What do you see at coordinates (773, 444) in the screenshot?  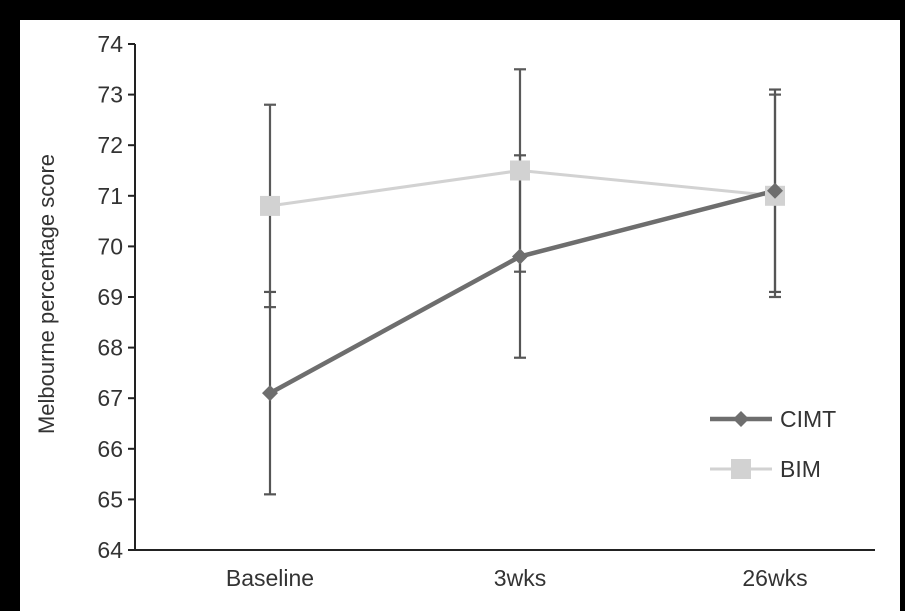 I see `legend: CIMT BIM` at bounding box center [773, 444].